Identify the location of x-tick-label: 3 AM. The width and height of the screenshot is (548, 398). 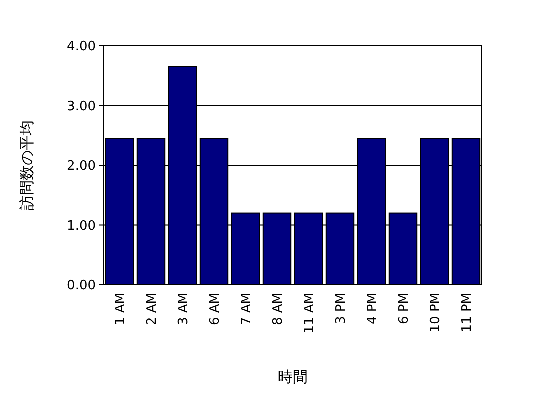
(184, 309).